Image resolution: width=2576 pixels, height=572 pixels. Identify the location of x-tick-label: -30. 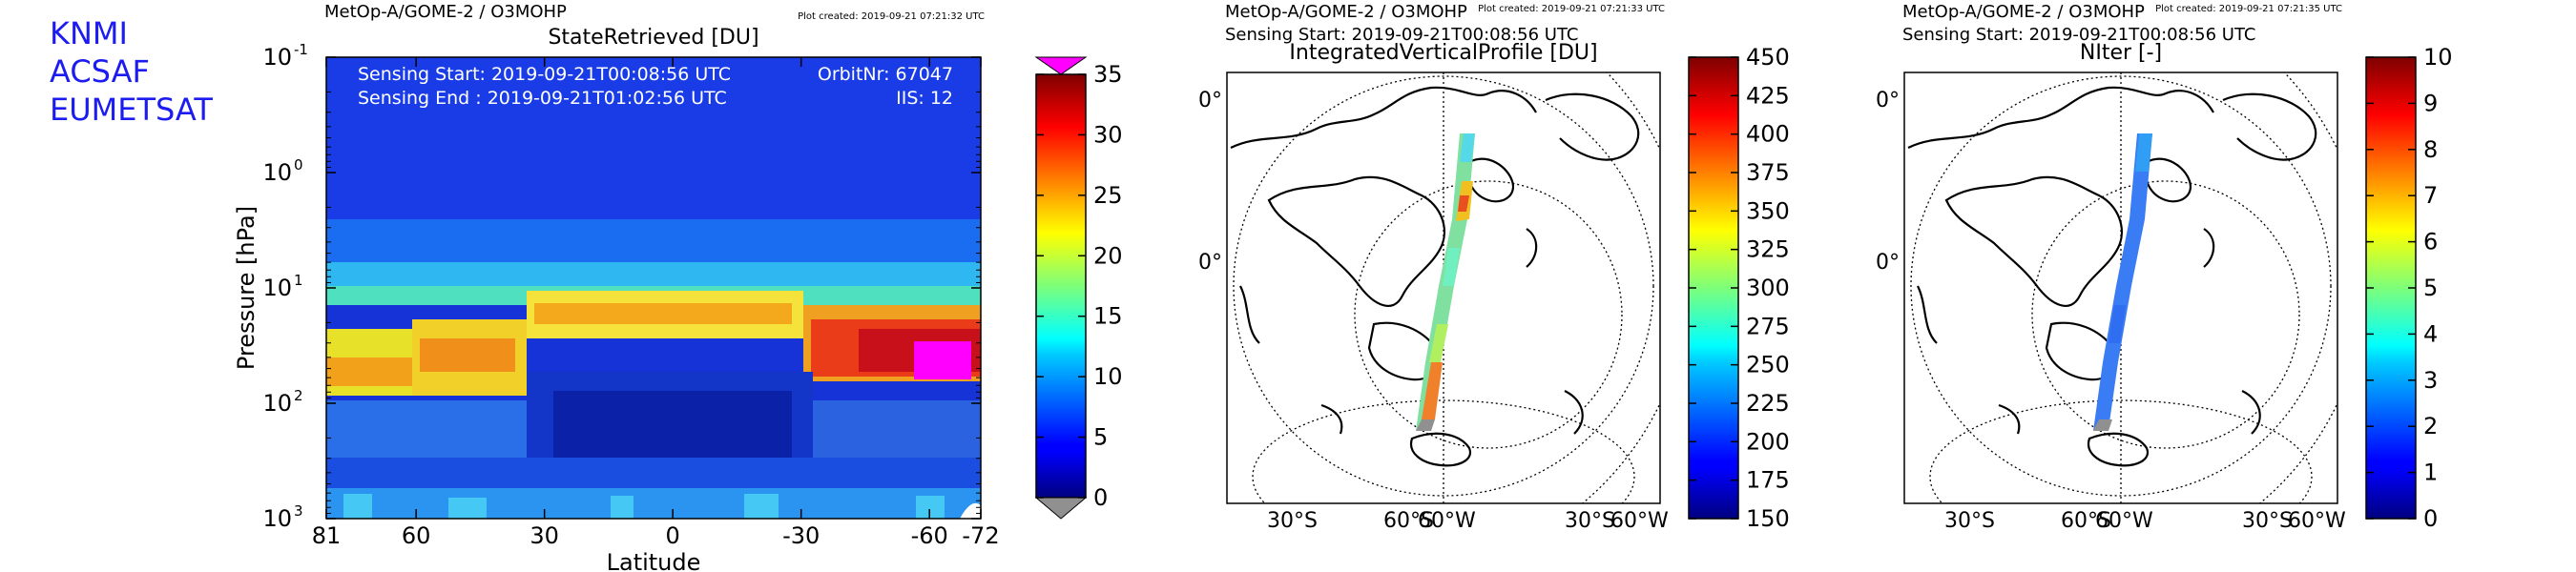
(801, 535).